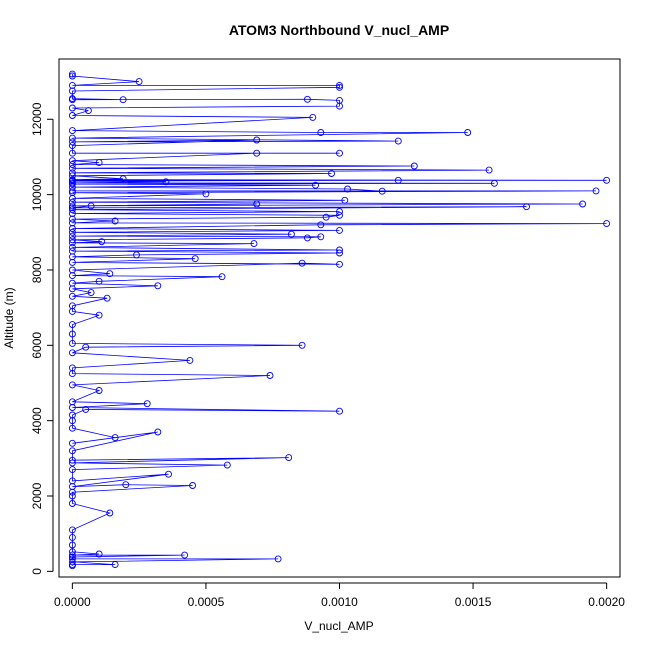 This screenshot has width=650, height=650. Describe the element at coordinates (339, 602) in the screenshot. I see `x-tick-label: 0.0010` at that location.